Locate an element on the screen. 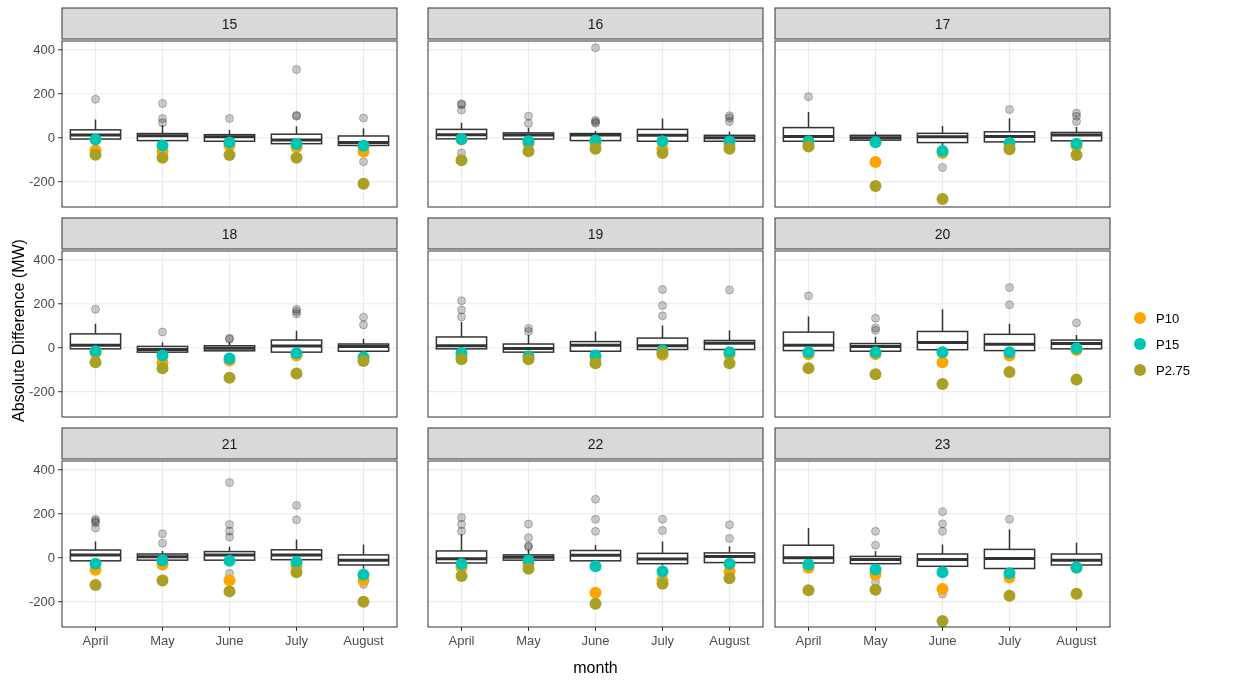  legend-label: P15 is located at coordinates (1168, 344).